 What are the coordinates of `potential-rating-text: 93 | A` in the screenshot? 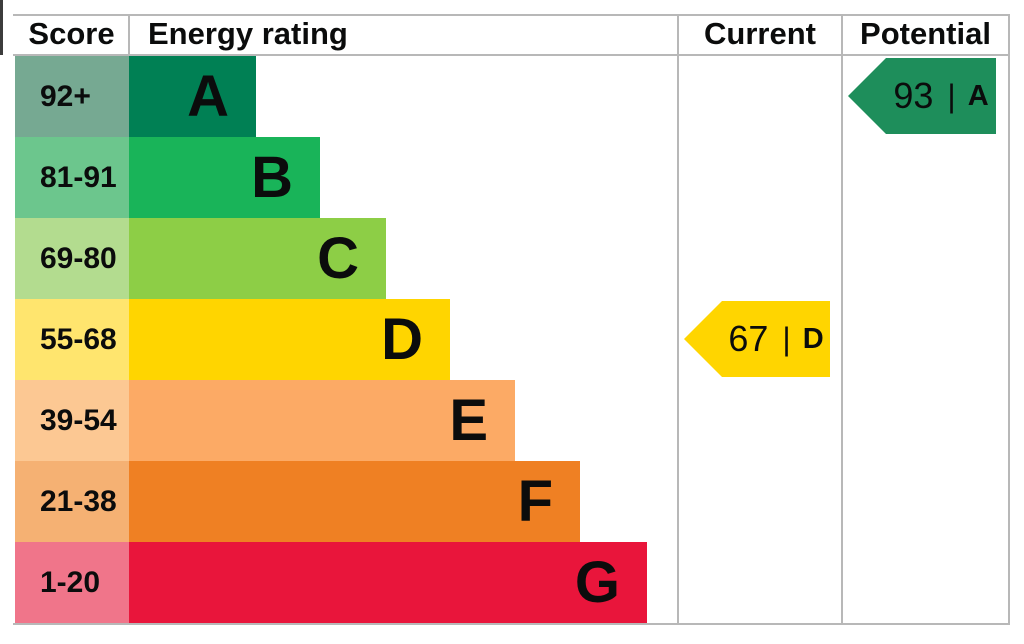 It's located at (941, 96).